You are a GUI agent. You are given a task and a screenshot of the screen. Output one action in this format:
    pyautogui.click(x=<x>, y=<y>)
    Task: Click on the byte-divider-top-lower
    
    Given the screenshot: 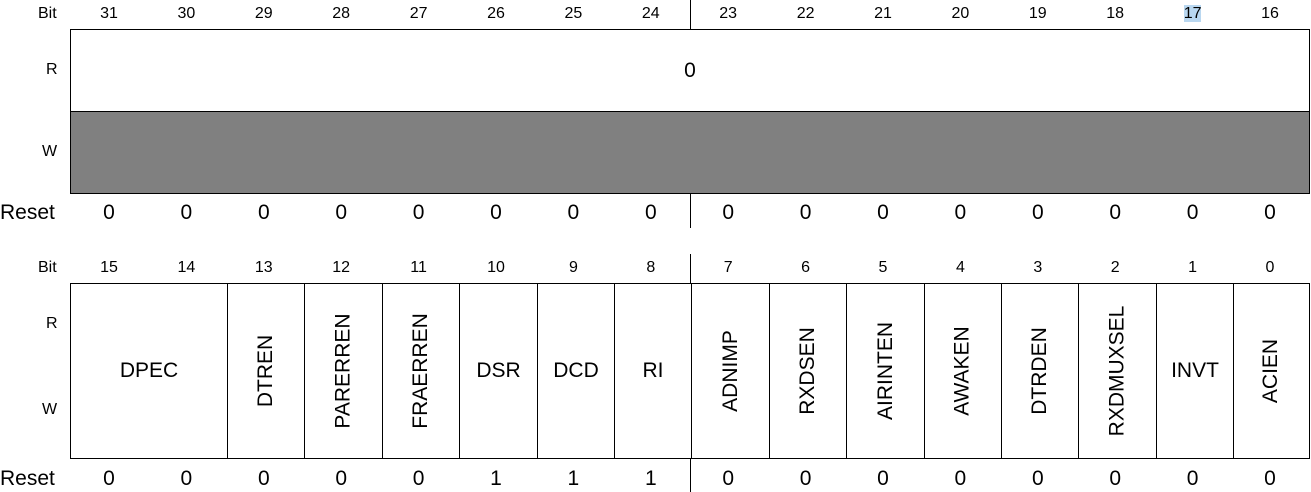 What is the action you would take?
    pyautogui.click(x=690, y=268)
    